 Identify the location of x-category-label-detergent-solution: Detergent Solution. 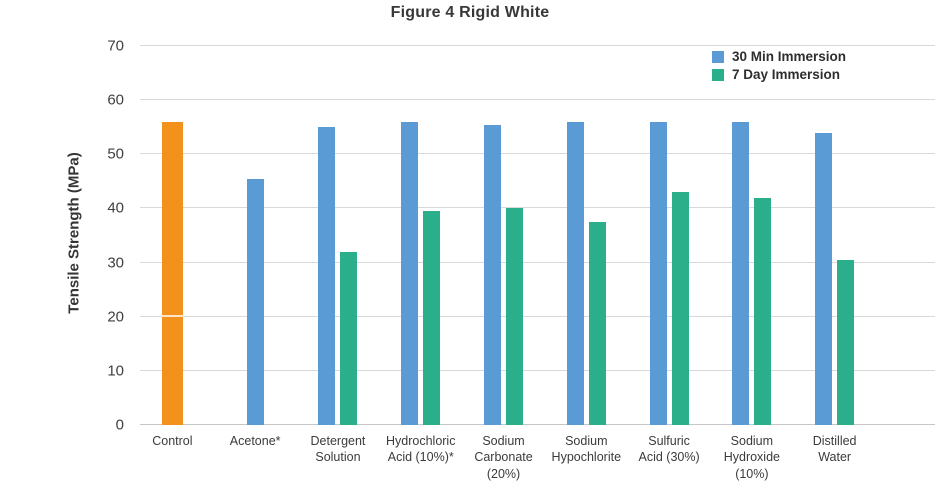
(338, 449).